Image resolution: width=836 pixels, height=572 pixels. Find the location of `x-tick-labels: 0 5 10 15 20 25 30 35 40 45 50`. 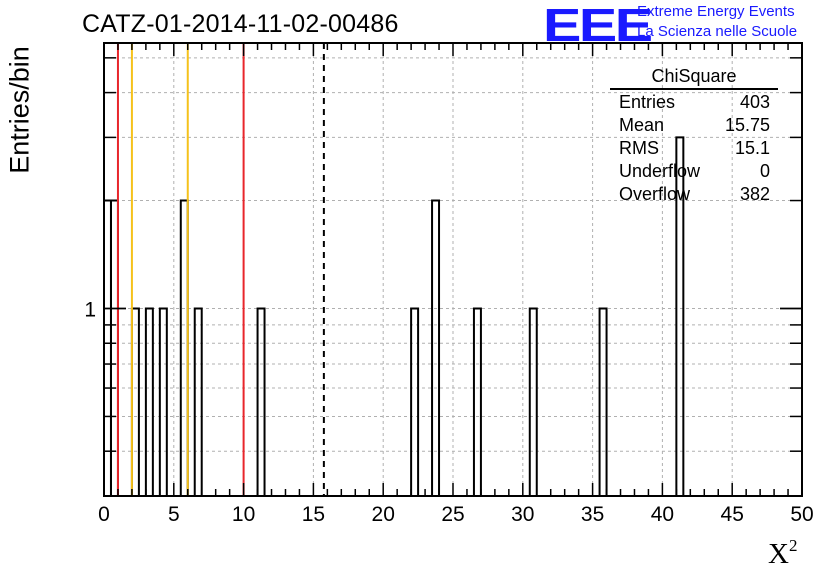

x-tick-labels: 0 5 10 15 20 25 30 35 40 45 50 is located at coordinates (456, 514).